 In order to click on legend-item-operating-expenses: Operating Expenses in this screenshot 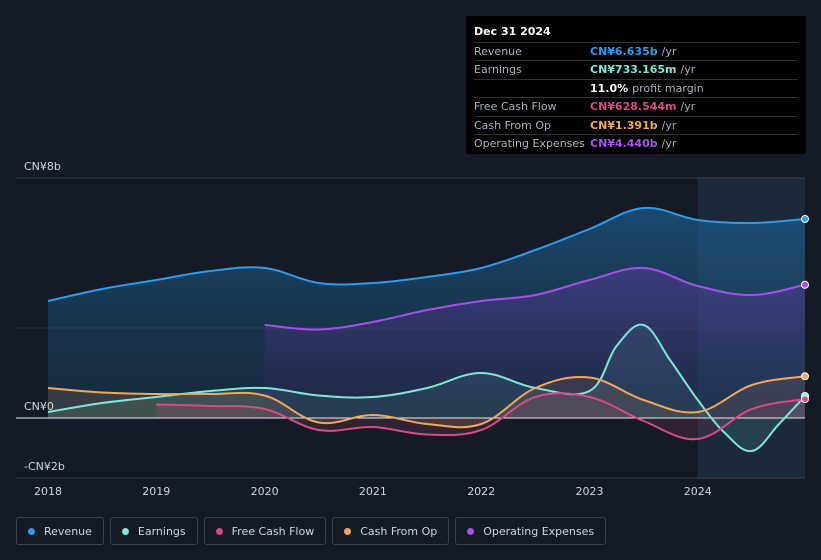, I will do `click(531, 531)`.